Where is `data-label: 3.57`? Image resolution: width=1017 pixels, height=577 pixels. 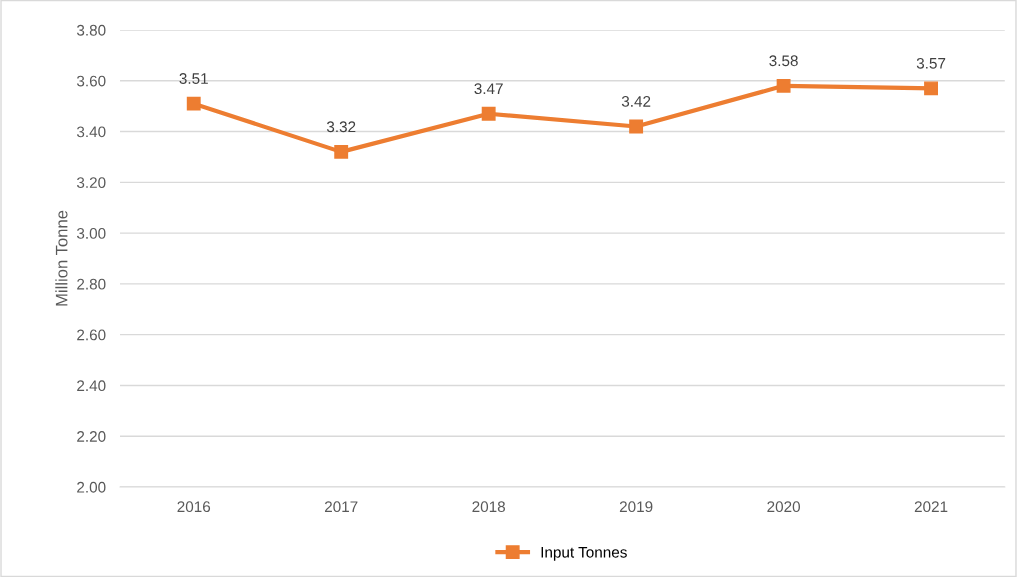 data-label: 3.57 is located at coordinates (931, 63).